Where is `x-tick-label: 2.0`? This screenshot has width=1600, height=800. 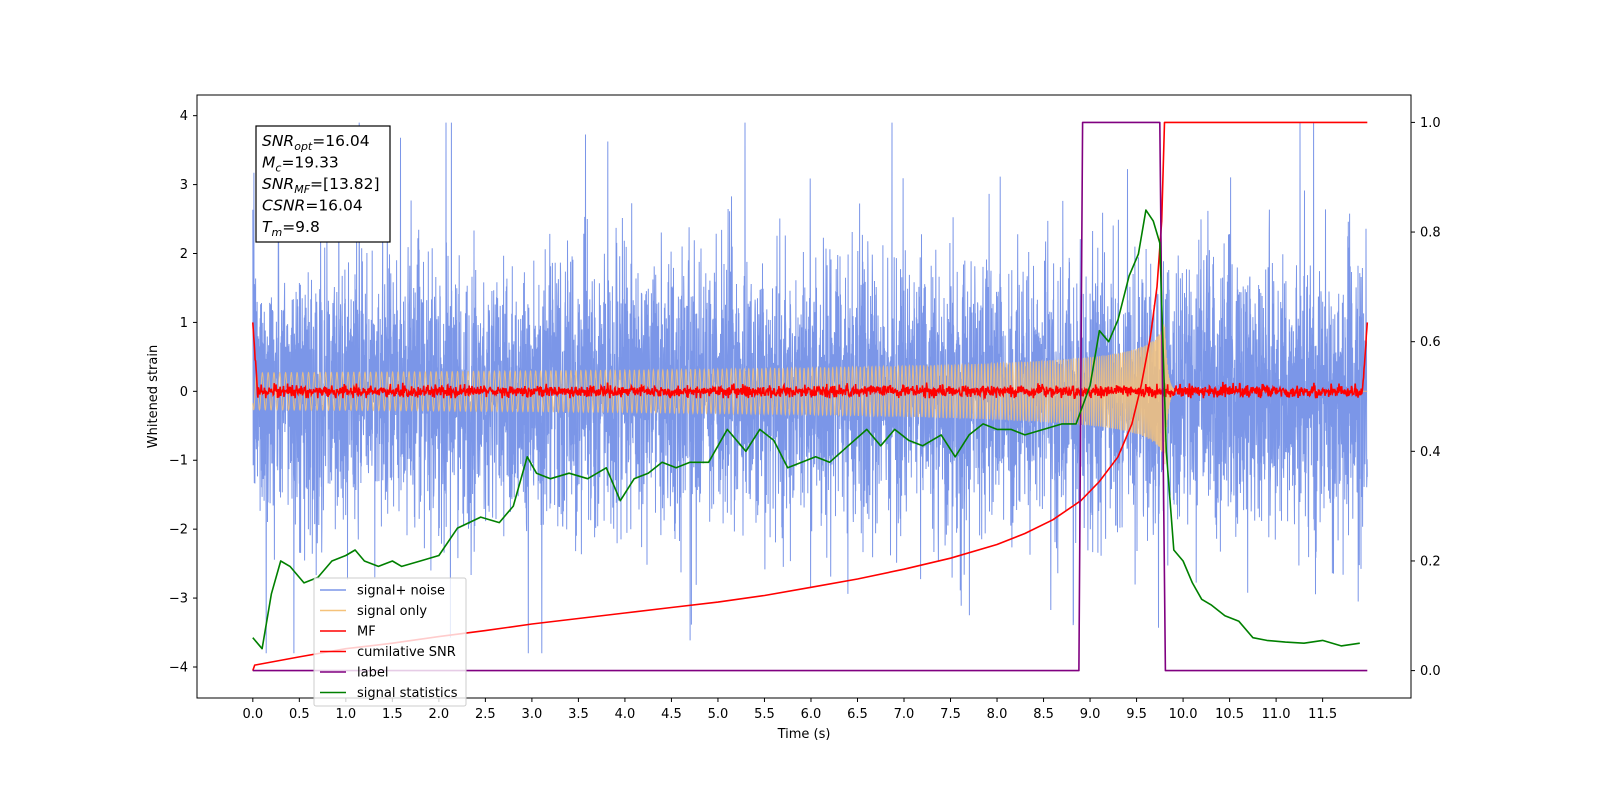 x-tick-label: 2.0 is located at coordinates (439, 714).